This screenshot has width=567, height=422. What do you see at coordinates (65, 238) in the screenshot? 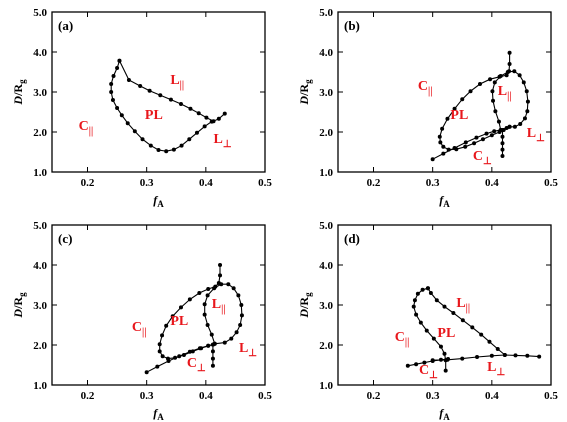
I see `panel-label: (c)` at bounding box center [65, 238].